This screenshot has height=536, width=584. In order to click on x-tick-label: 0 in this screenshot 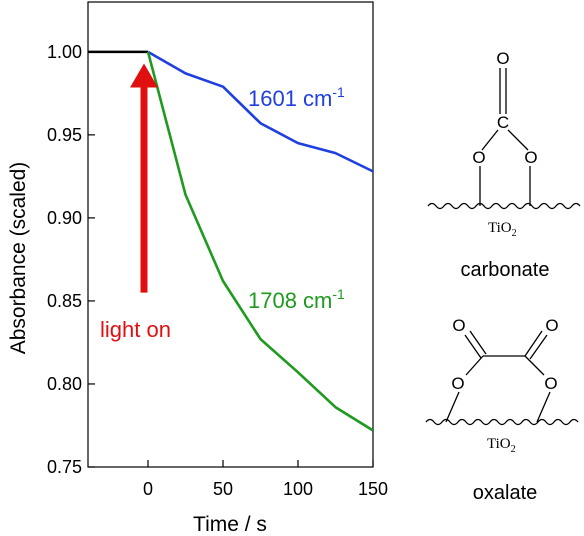, I will do `click(148, 489)`.